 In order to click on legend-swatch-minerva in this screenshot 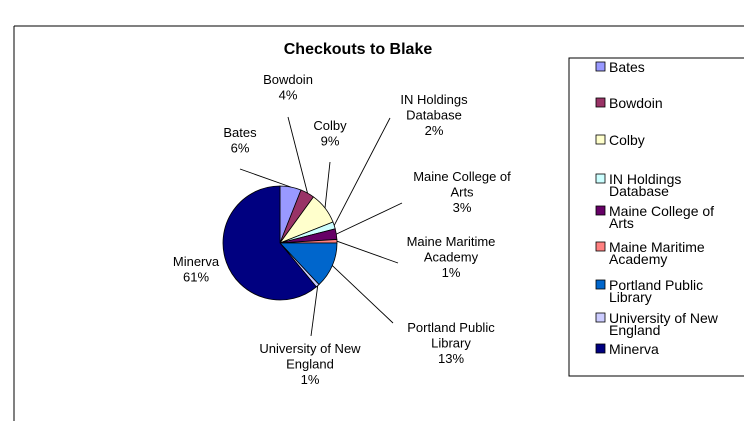, I will do `click(600, 348)`.